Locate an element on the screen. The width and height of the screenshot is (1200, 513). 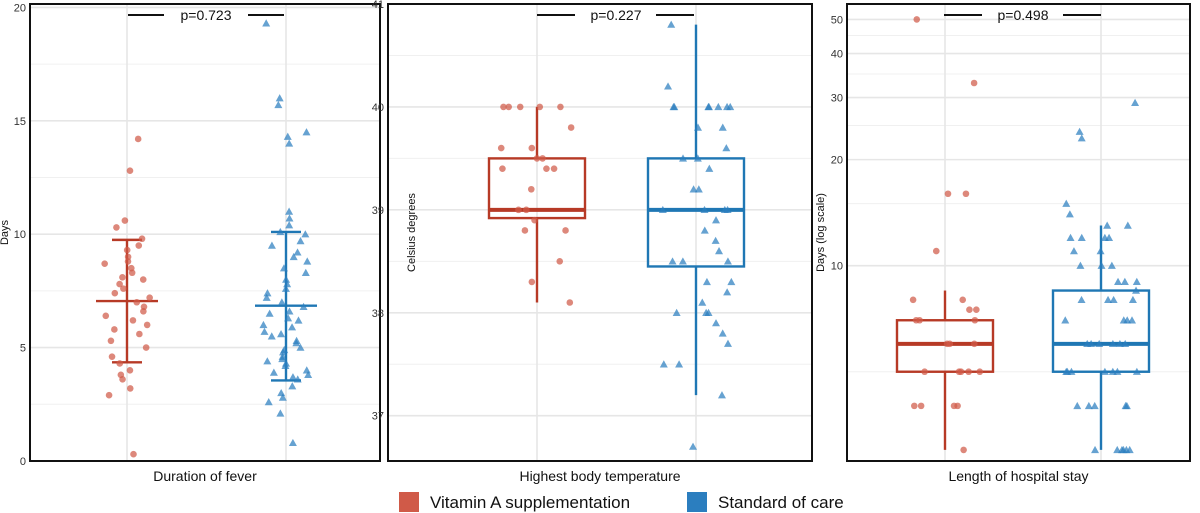
x-axis-label: Highest body temperature is located at coordinates (599, 476).